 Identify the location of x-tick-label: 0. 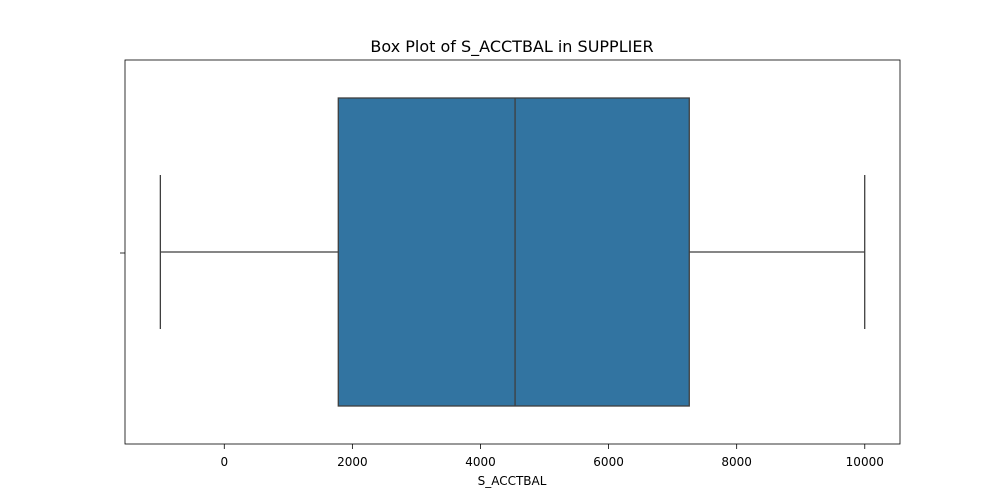
(224, 462).